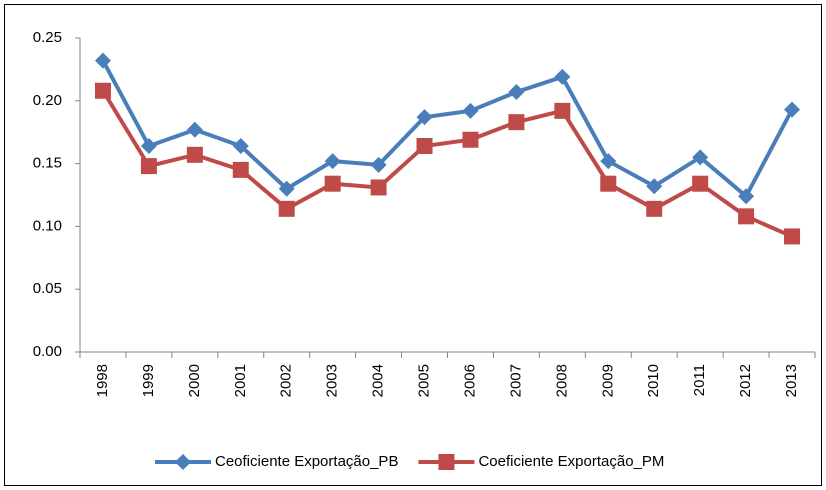 Image resolution: width=826 pixels, height=490 pixels. What do you see at coordinates (102, 380) in the screenshot?
I see `x-tick-label: 1998` at bounding box center [102, 380].